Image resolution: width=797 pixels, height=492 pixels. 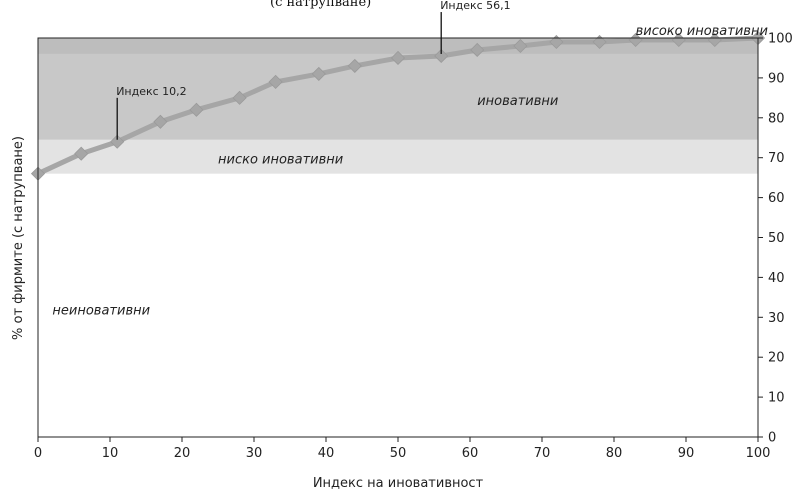 What do you see at coordinates (614, 453) in the screenshot?
I see `x-tick-label: 80` at bounding box center [614, 453].